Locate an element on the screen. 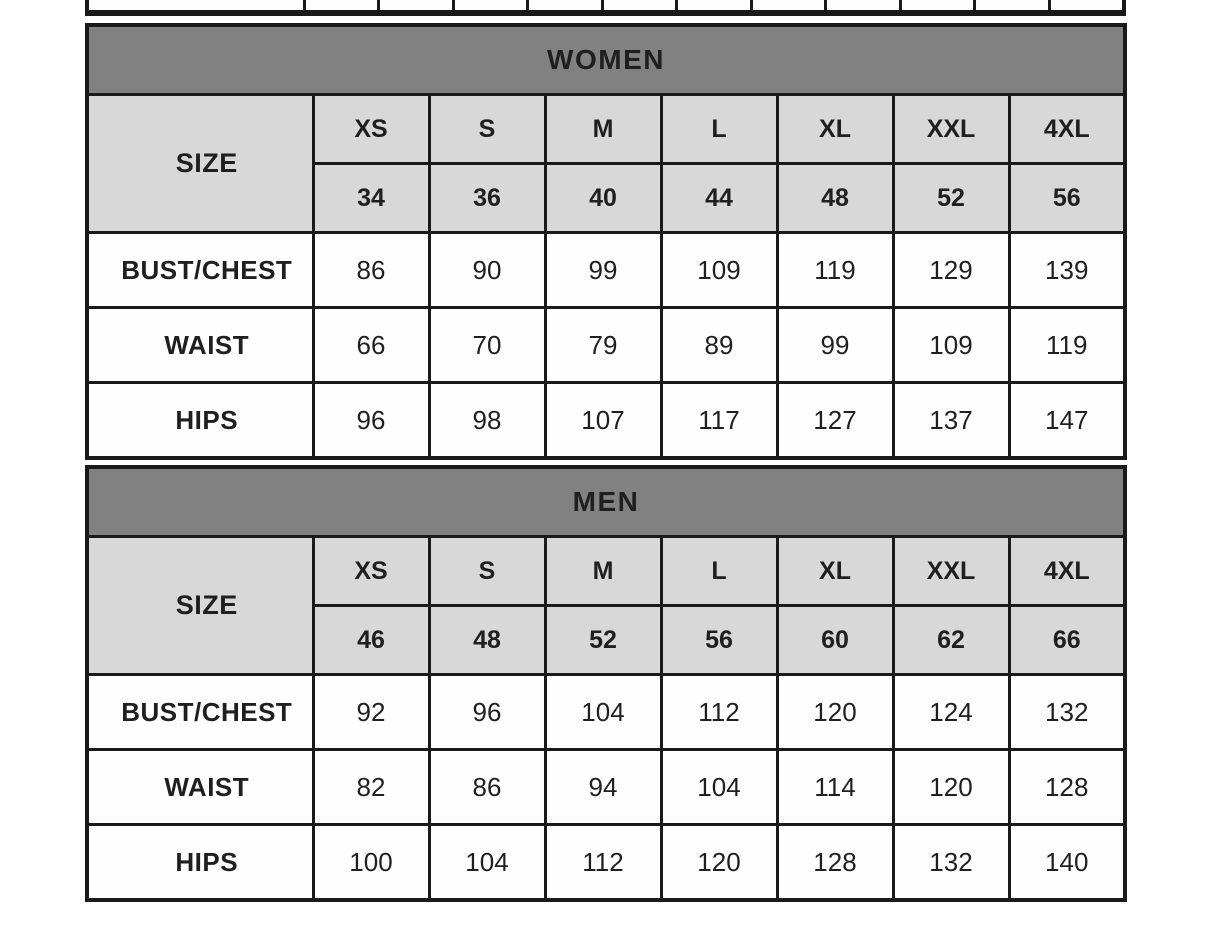 This screenshot has height=948, width=1214. measurement-value-cell: 98 is located at coordinates (487, 420).